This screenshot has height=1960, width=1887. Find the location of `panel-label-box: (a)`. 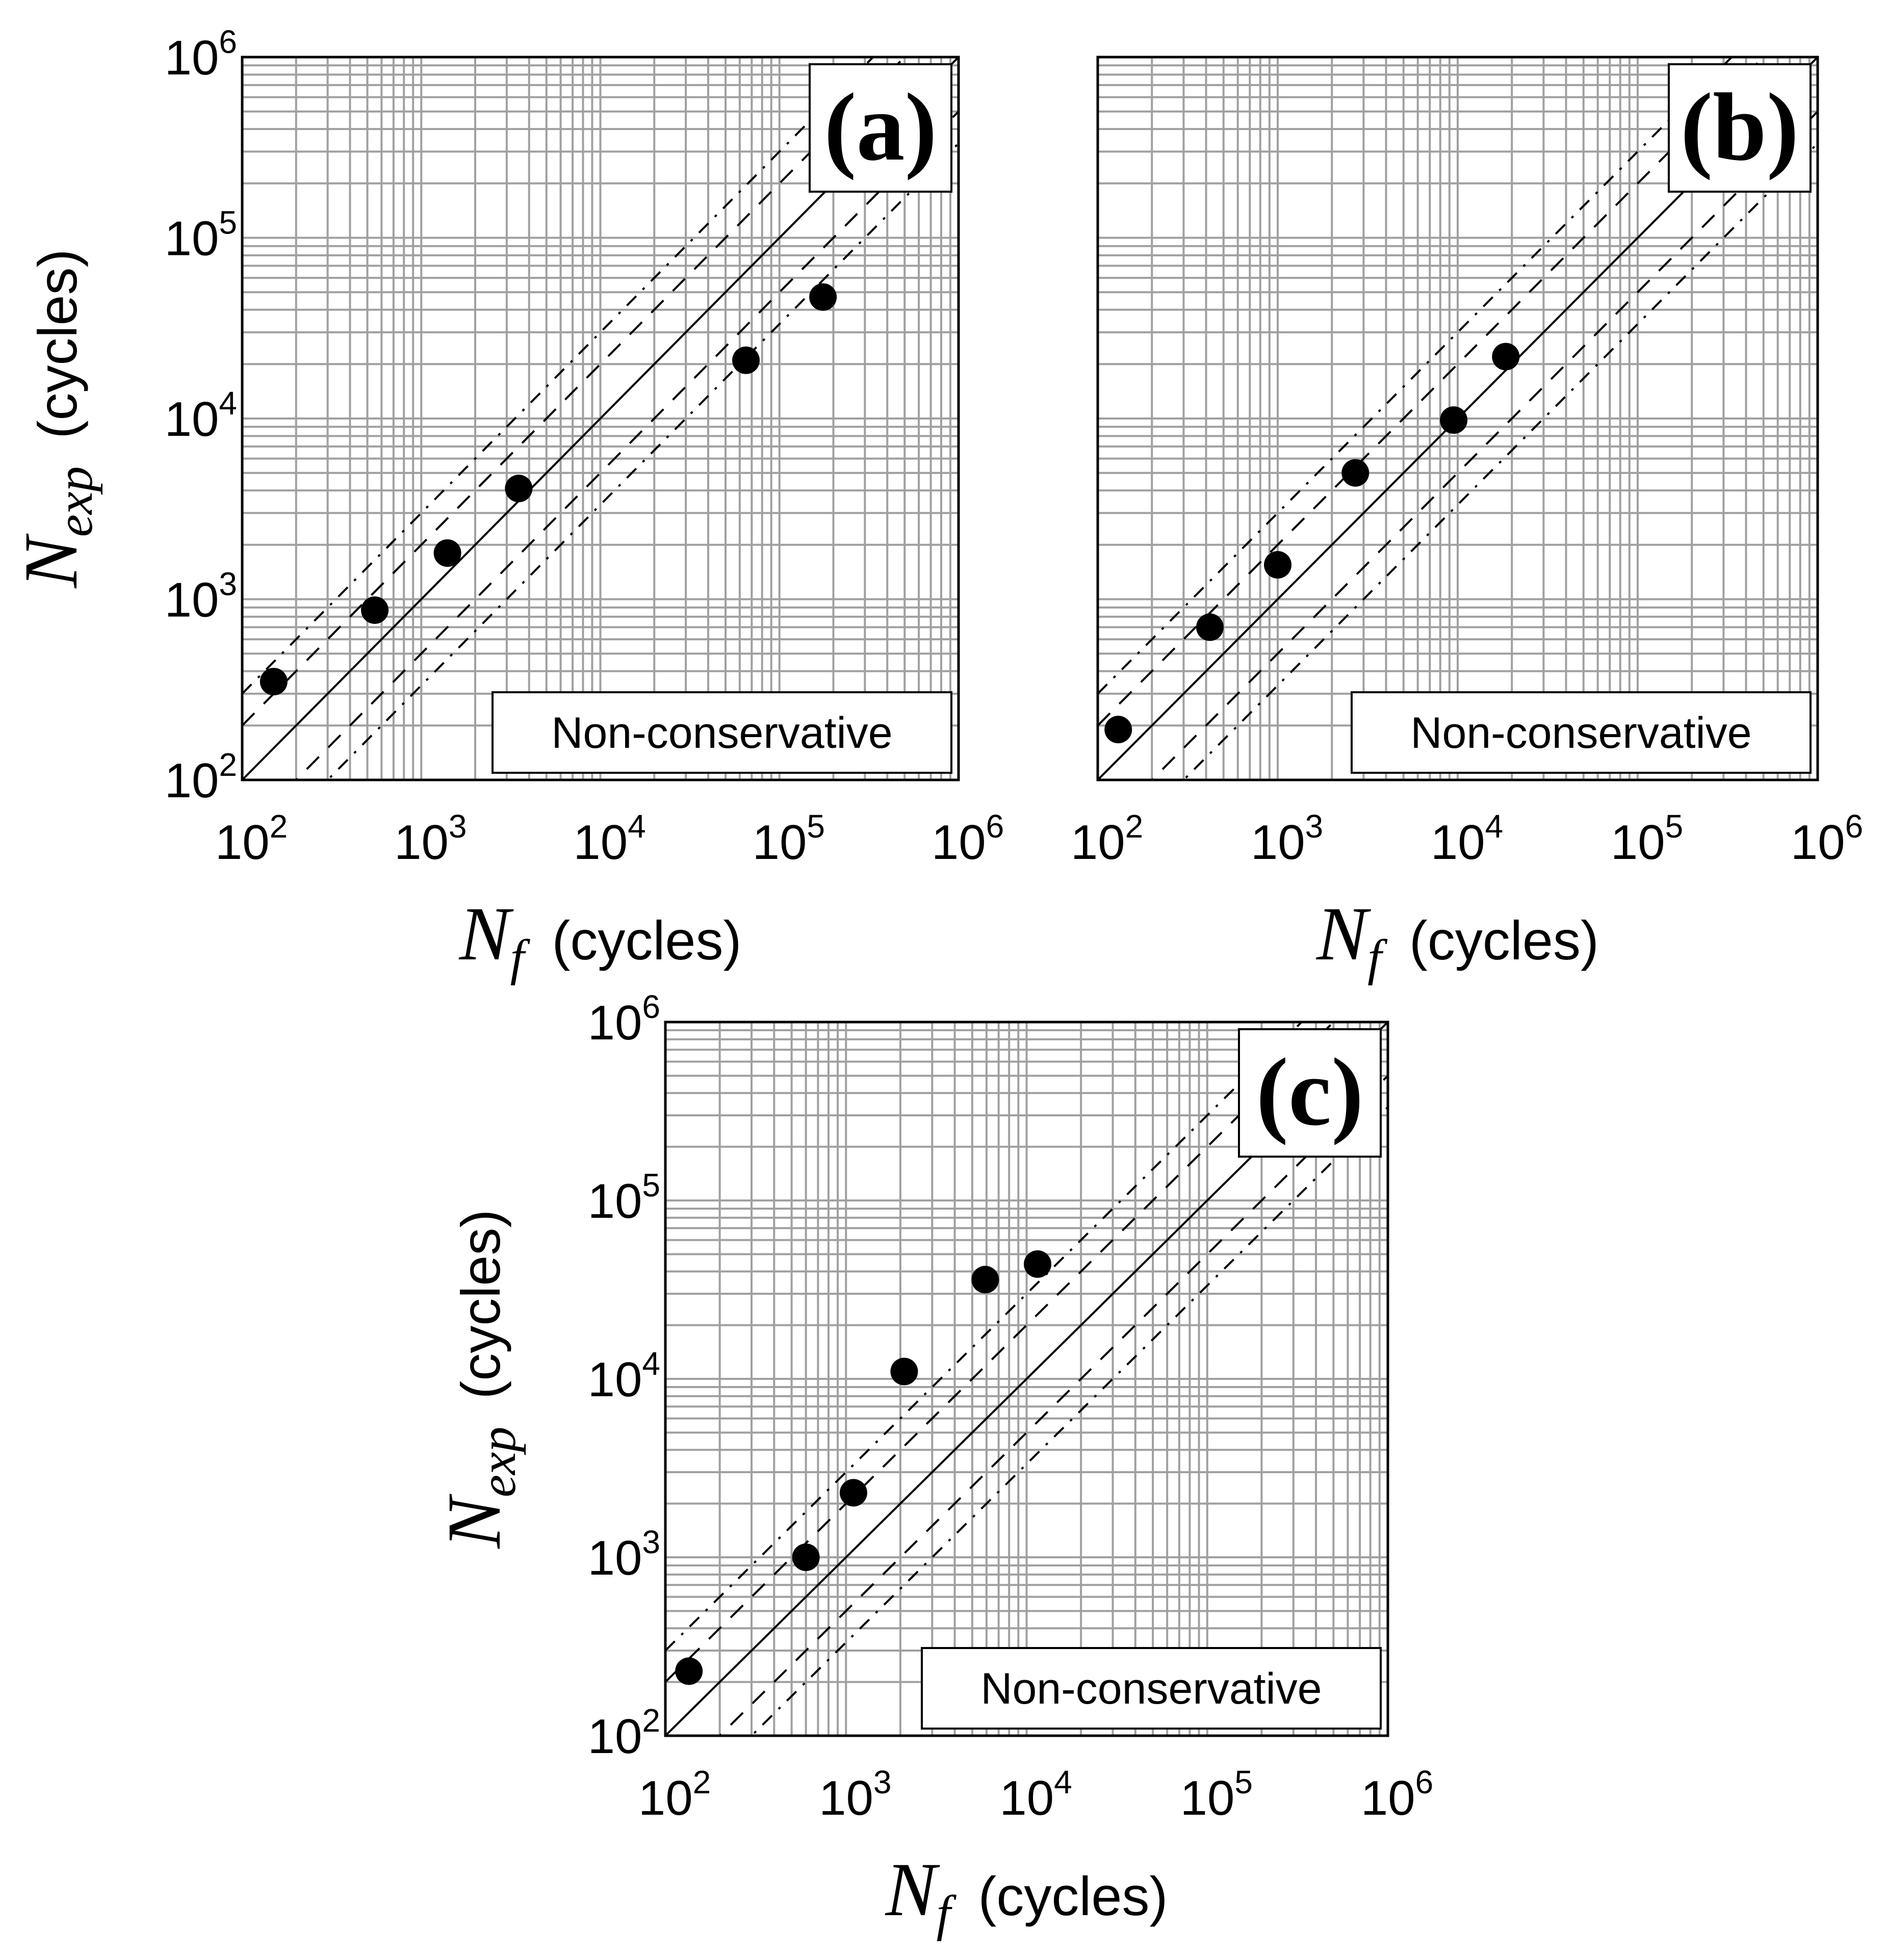

panel-label-box: (a) is located at coordinates (881, 128).